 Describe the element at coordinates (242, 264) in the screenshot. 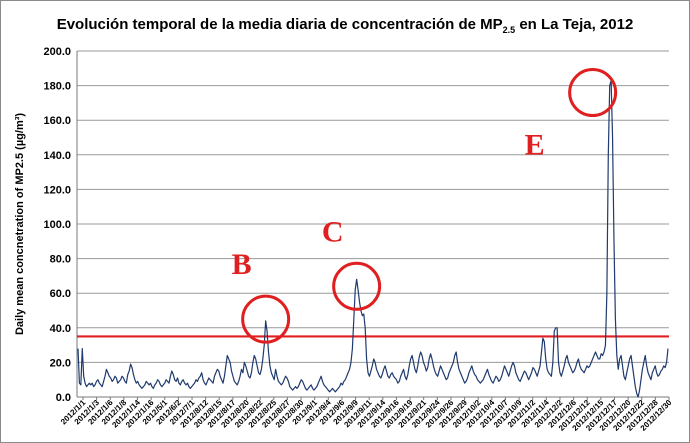

I see `annotation-label-b: B` at that location.